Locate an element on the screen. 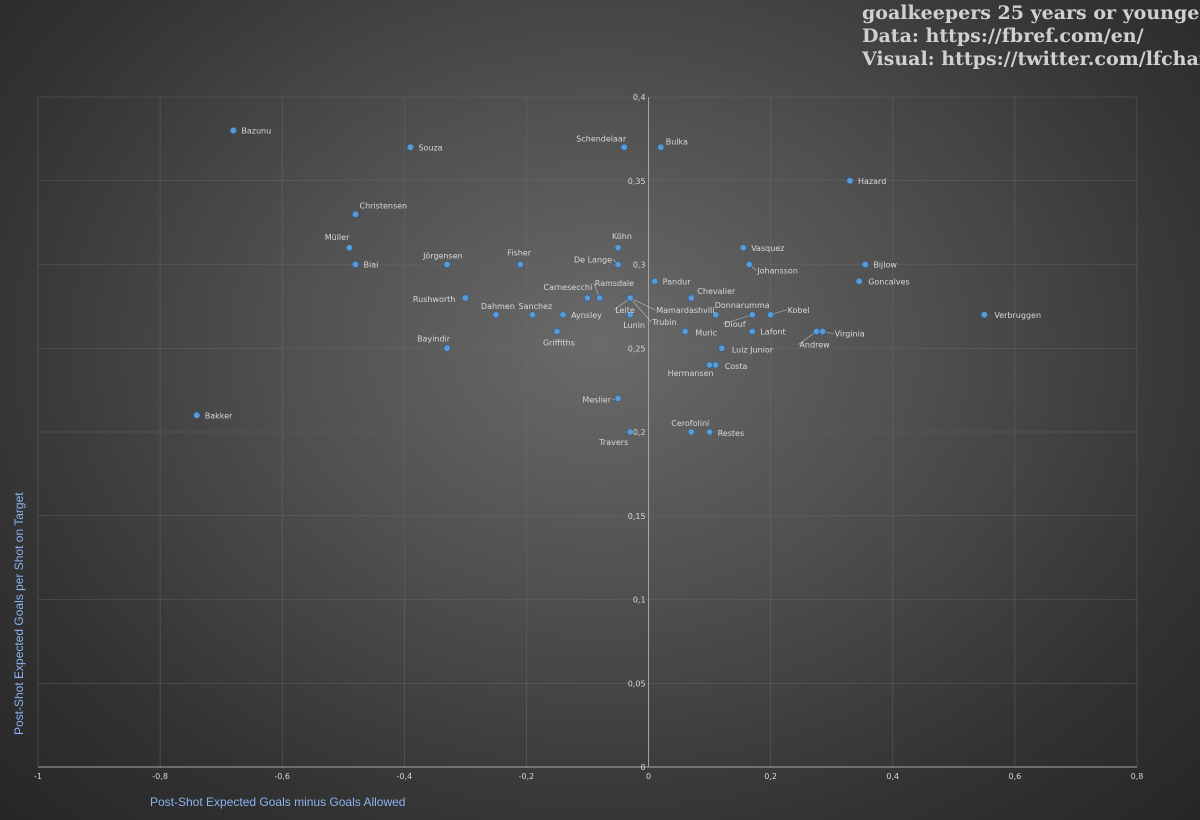 The width and height of the screenshot is (1200, 820). point-diouf is located at coordinates (752, 315).